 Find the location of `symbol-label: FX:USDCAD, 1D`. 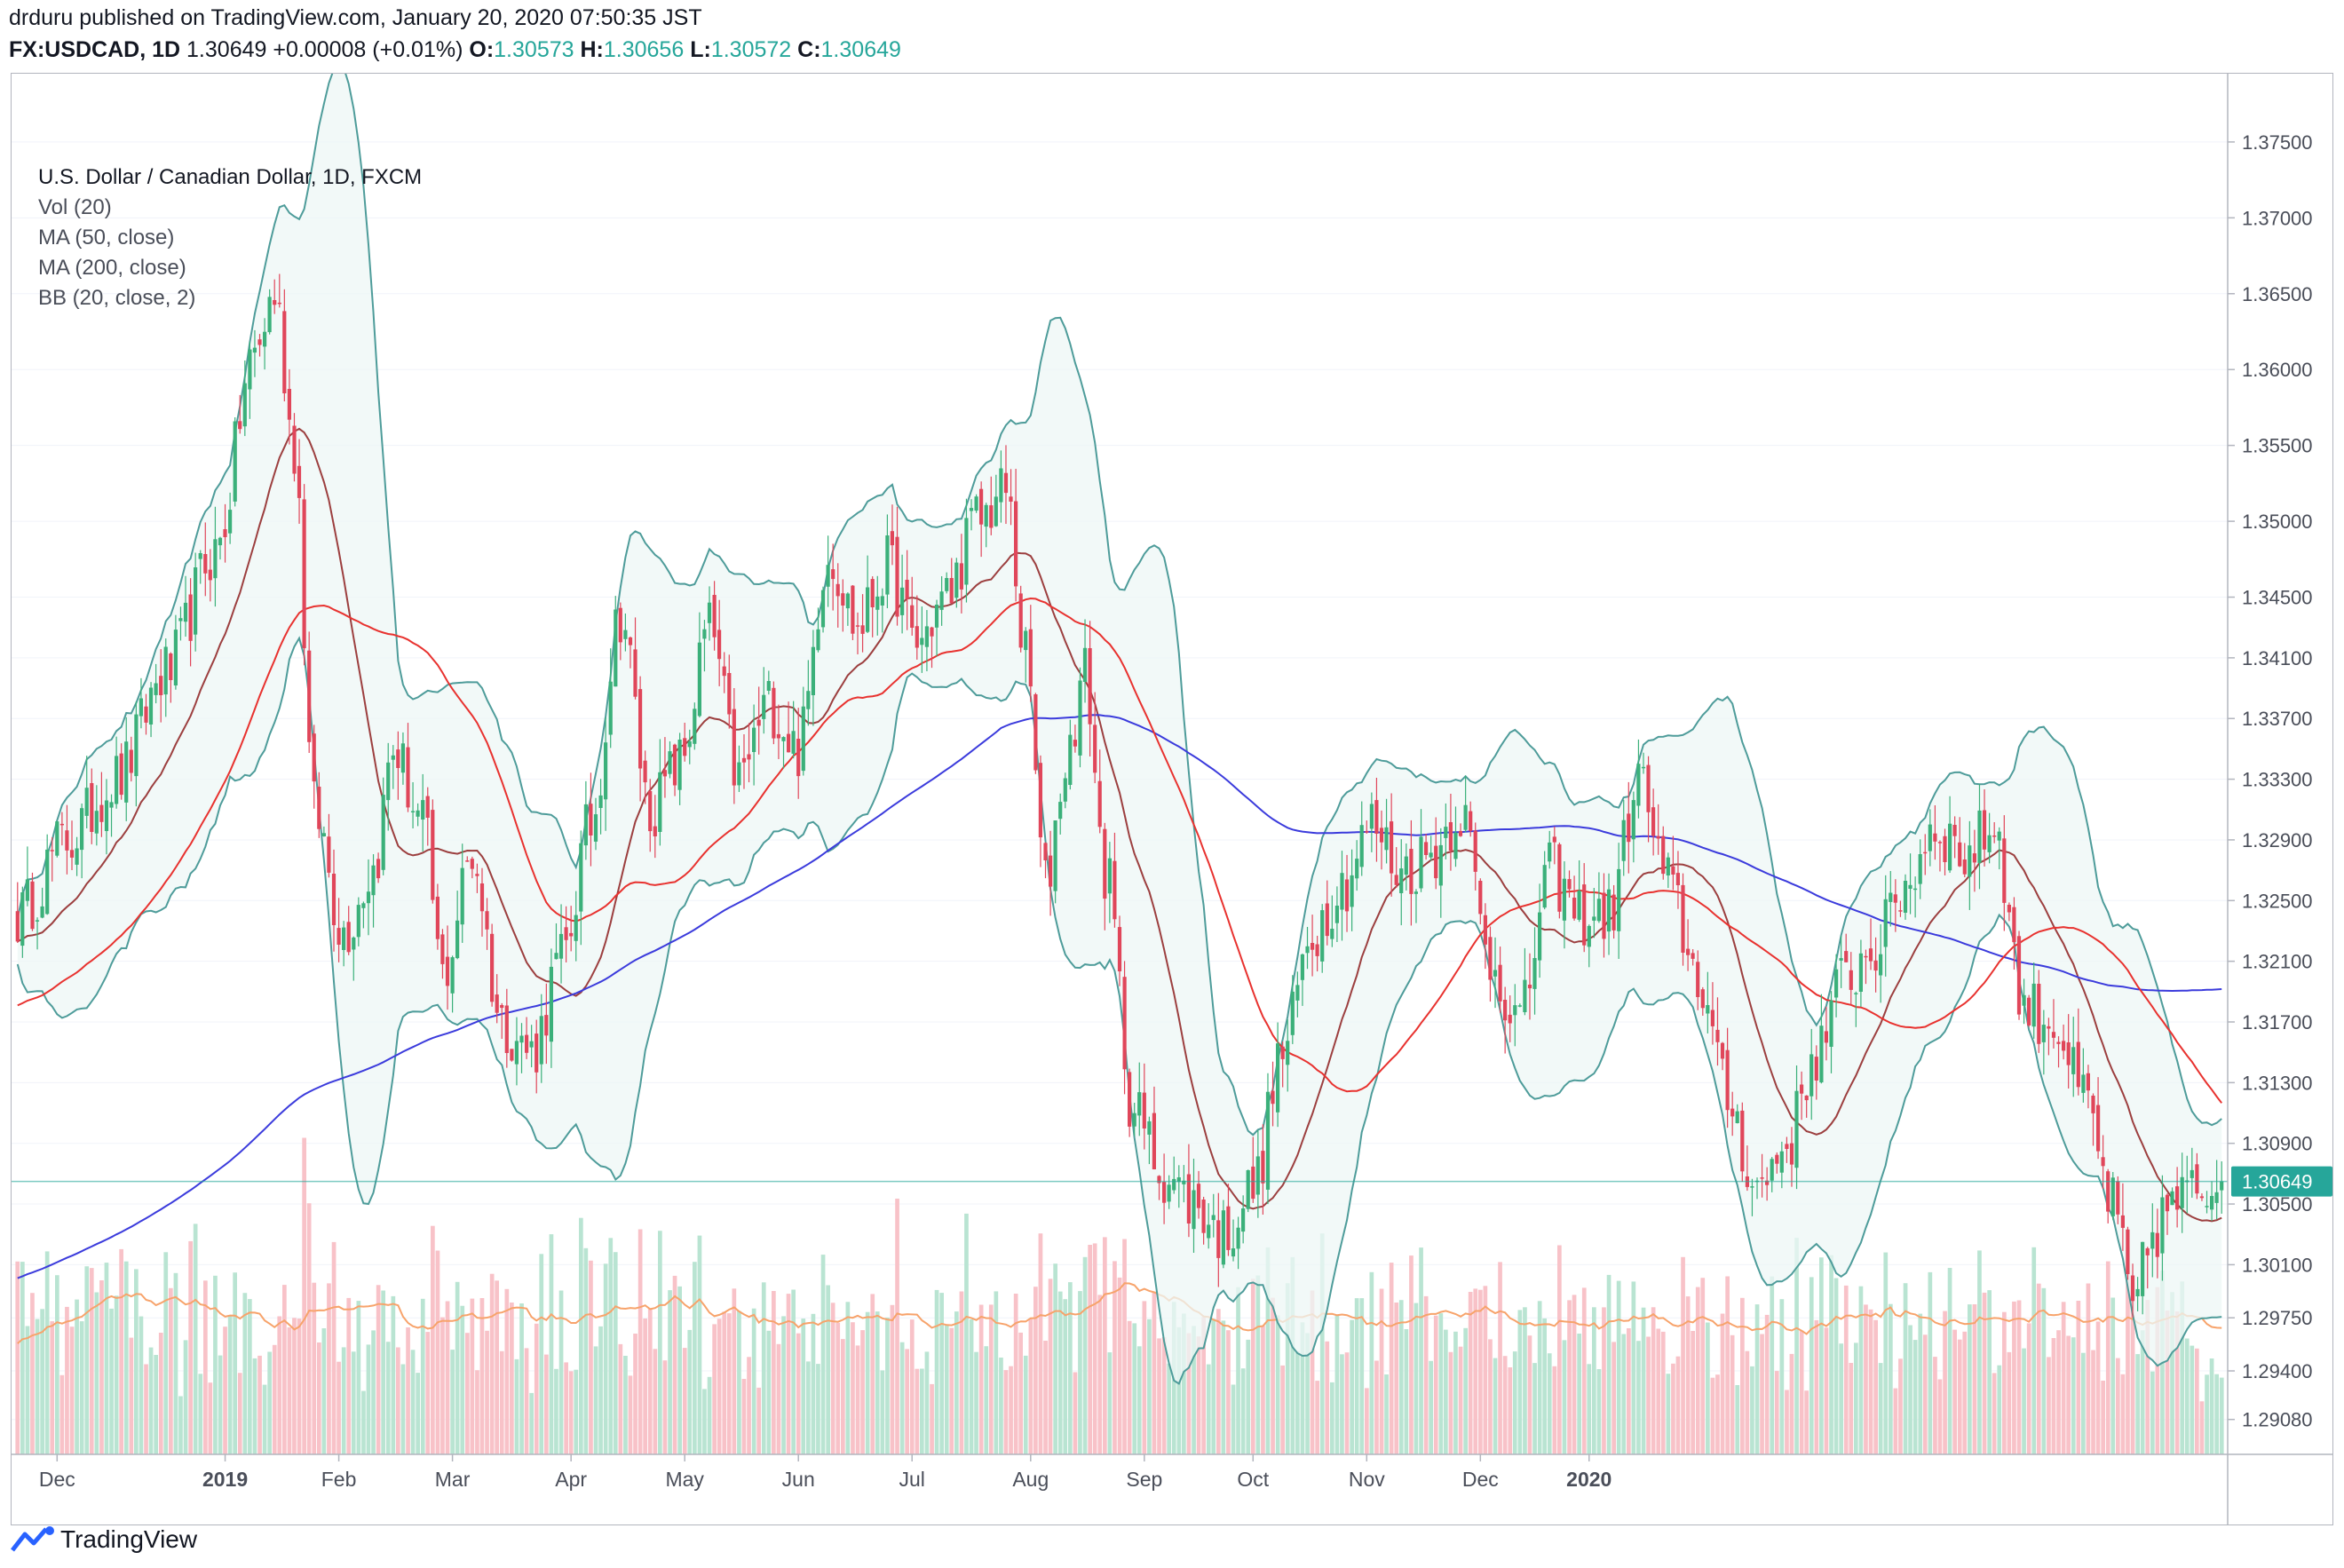

symbol-label: FX:USDCAD, 1D is located at coordinates (95, 49).